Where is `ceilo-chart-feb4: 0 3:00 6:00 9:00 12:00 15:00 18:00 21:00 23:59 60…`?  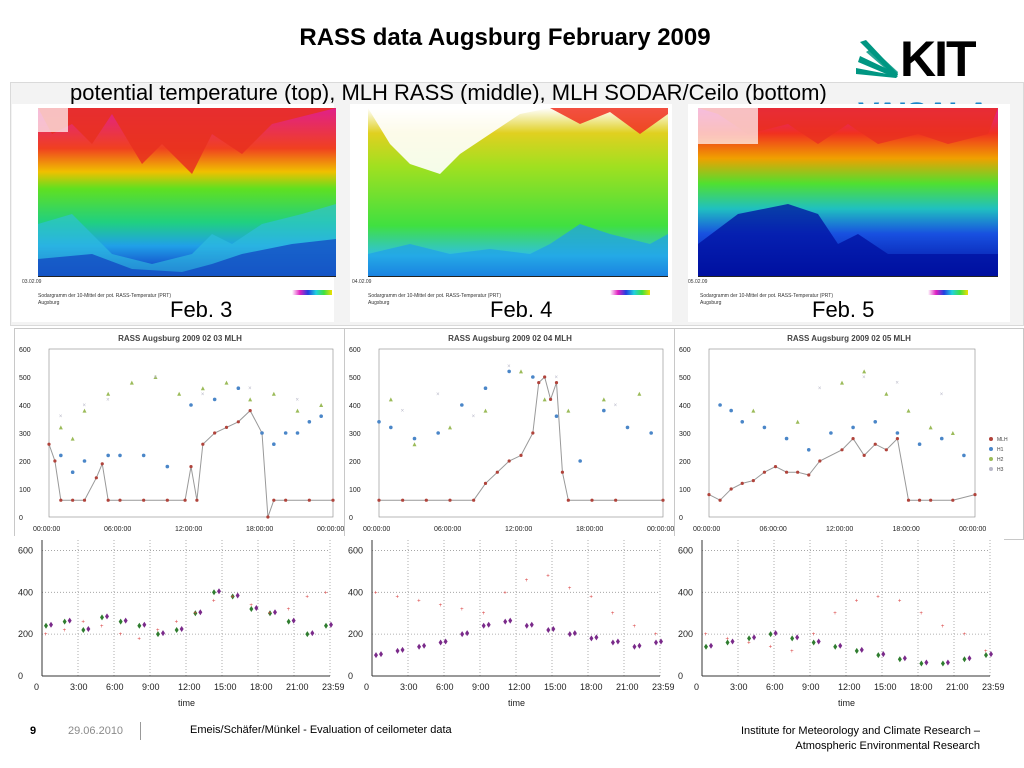 ceilo-chart-feb4: 0 3:00 6:00 9:00 12:00 15:00 18:00 21:00 23:59 60… is located at coordinates (509, 626).